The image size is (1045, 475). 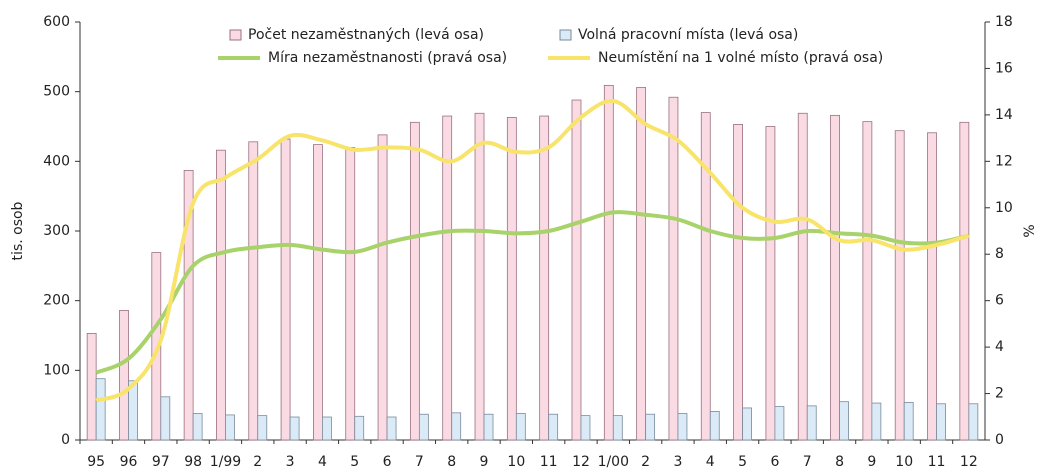 I want to click on y2-tick-label: 18, so click(x=1004, y=22).